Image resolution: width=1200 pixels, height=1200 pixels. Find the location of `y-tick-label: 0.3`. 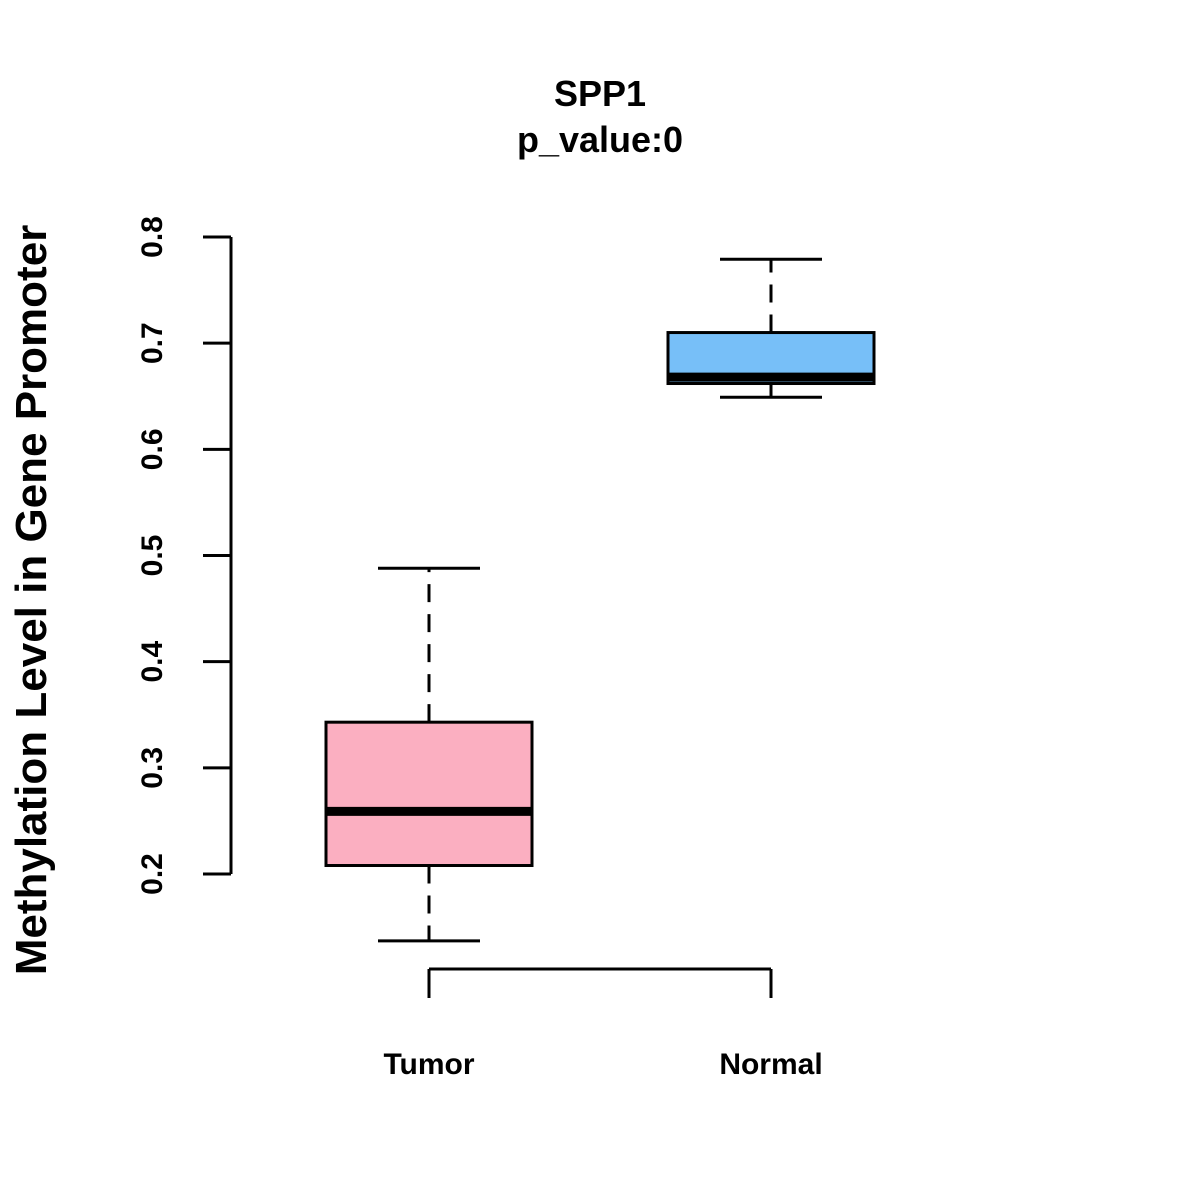

y-tick-label: 0.3 is located at coordinates (152, 768).